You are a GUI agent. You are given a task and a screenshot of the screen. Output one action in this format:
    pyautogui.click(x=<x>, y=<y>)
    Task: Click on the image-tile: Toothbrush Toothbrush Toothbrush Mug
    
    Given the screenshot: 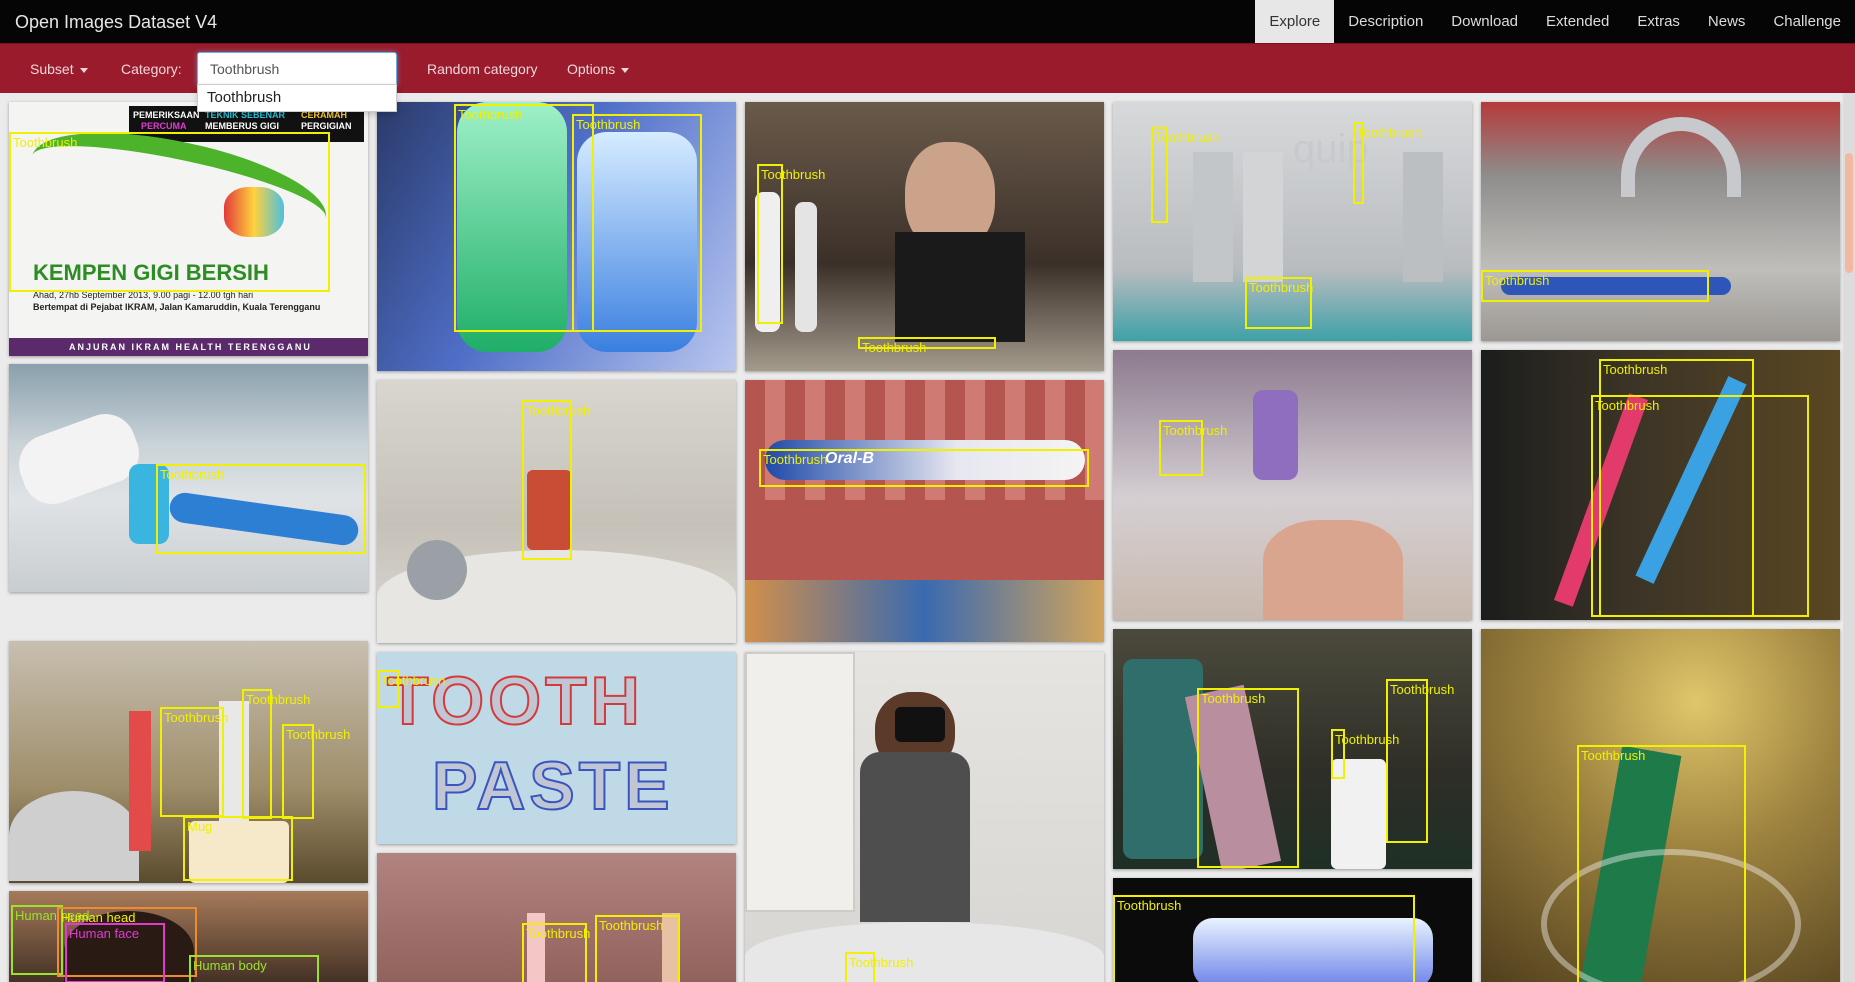 What is the action you would take?
    pyautogui.click(x=188, y=762)
    